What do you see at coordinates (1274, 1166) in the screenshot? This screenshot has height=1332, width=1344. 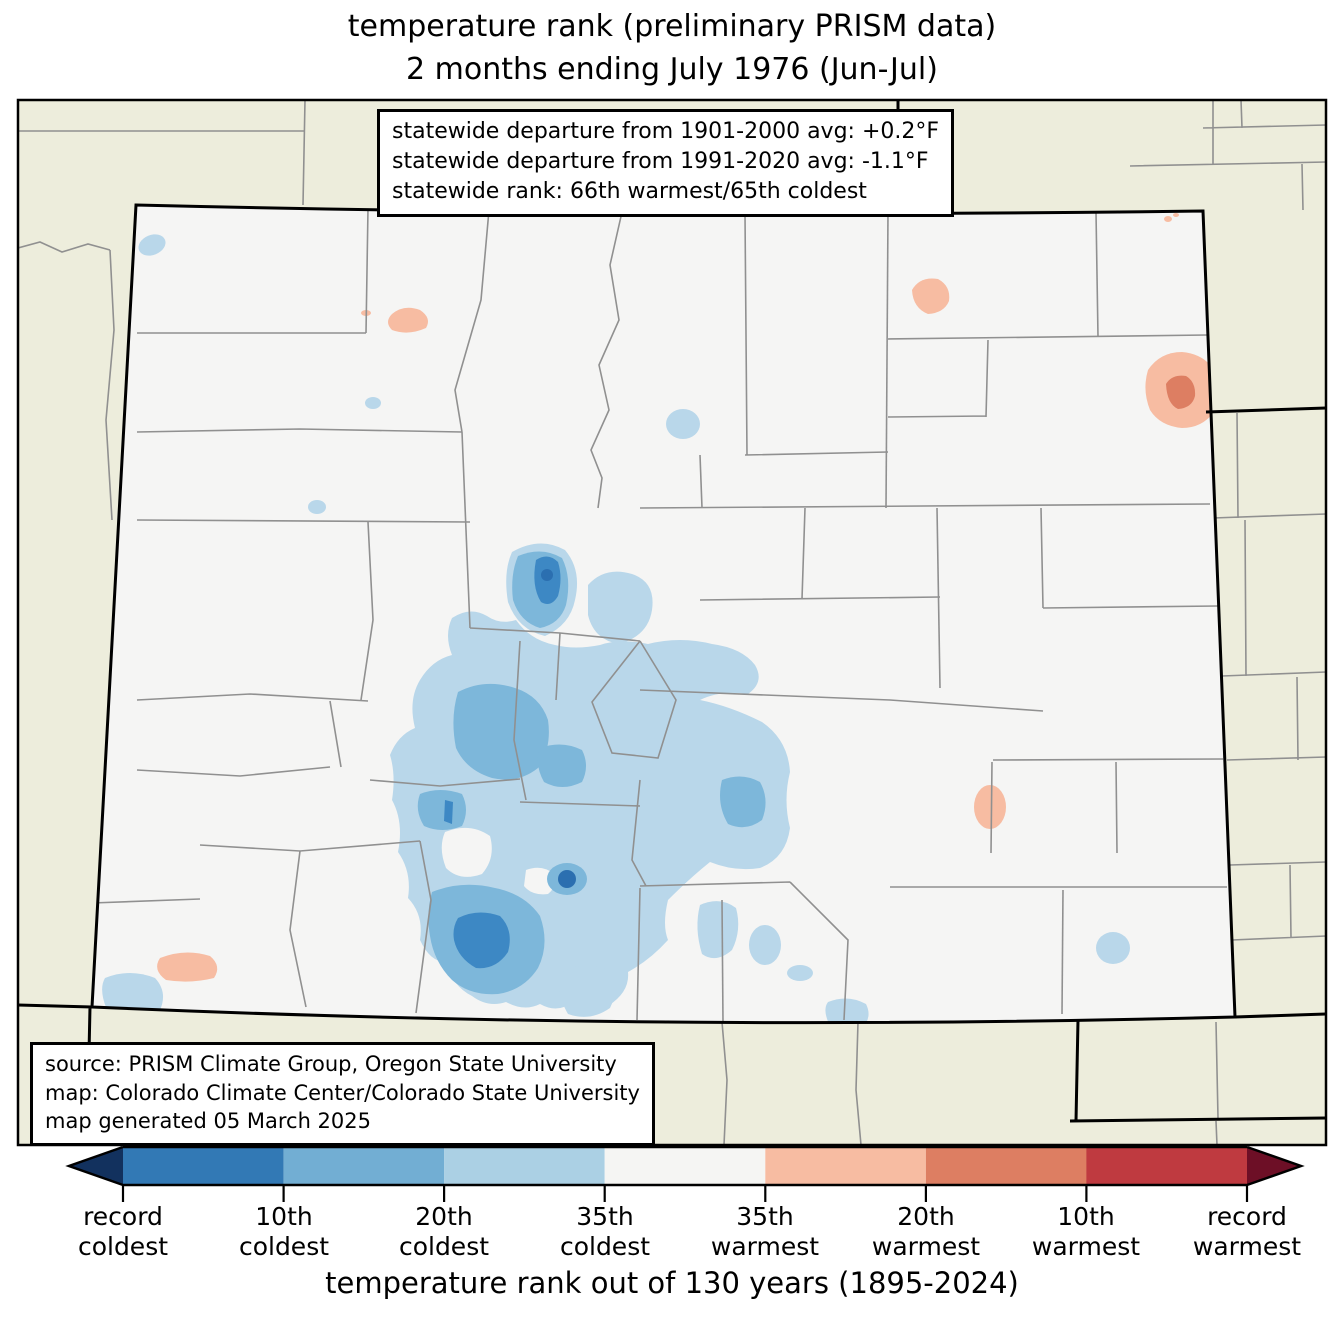 I see `colorbar-arrow-record-warmest` at bounding box center [1274, 1166].